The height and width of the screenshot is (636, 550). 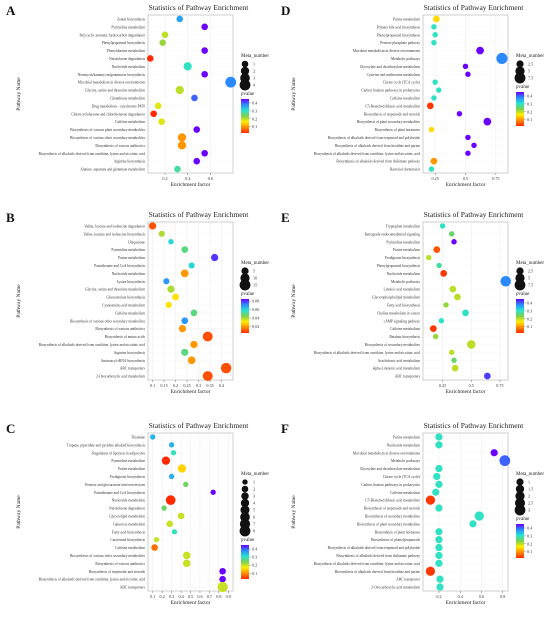 I want to click on y-tick-label: Arachidonic acid metabolism, so click(x=399, y=361).